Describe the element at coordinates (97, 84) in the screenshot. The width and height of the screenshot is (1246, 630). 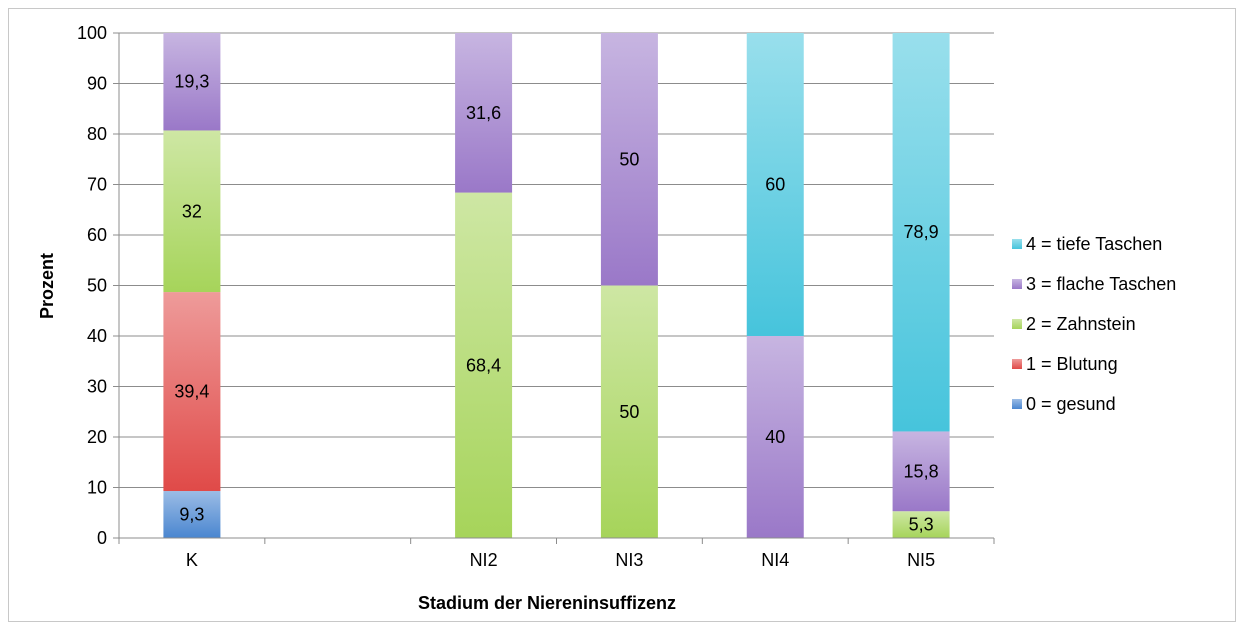
I see `y-tick-label: 90` at that location.